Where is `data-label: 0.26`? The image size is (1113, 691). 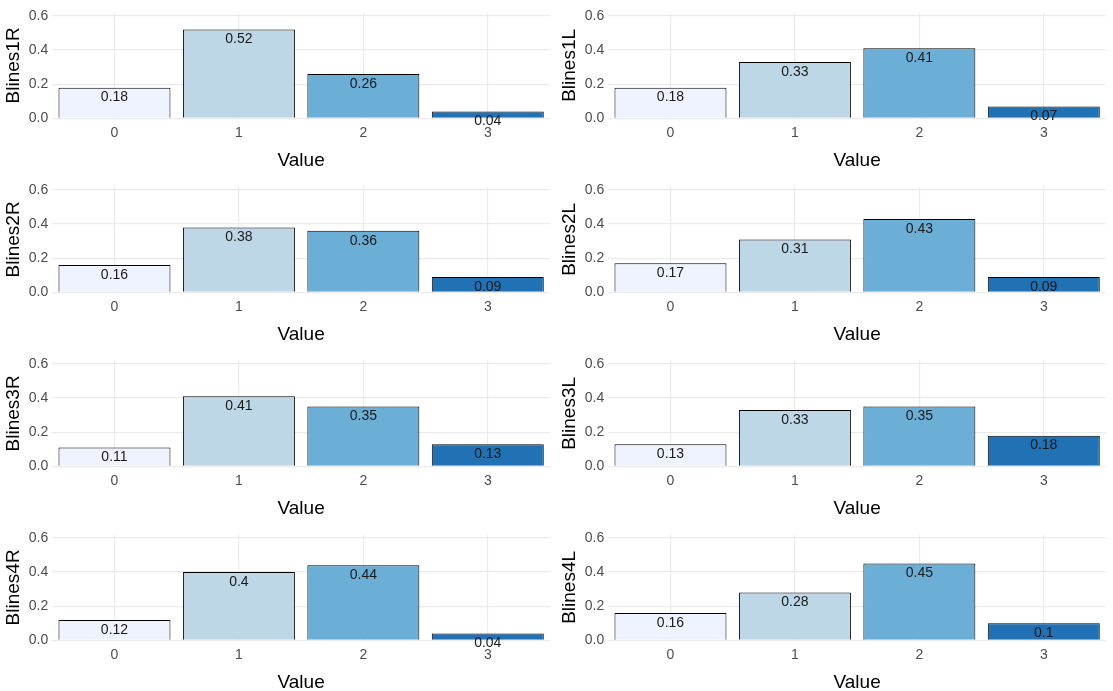 data-label: 0.26 is located at coordinates (363, 82).